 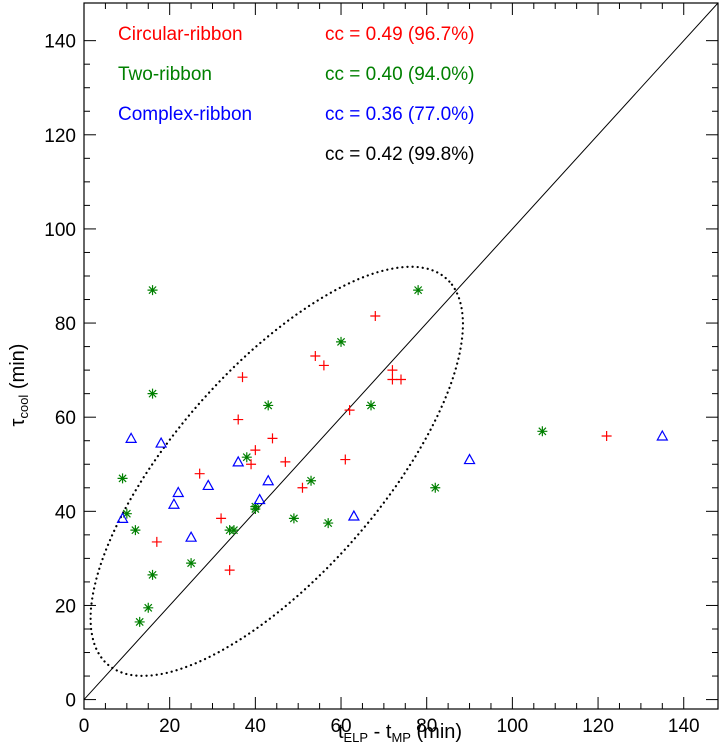 I want to click on x-tick-label-0: 0, so click(x=84, y=726).